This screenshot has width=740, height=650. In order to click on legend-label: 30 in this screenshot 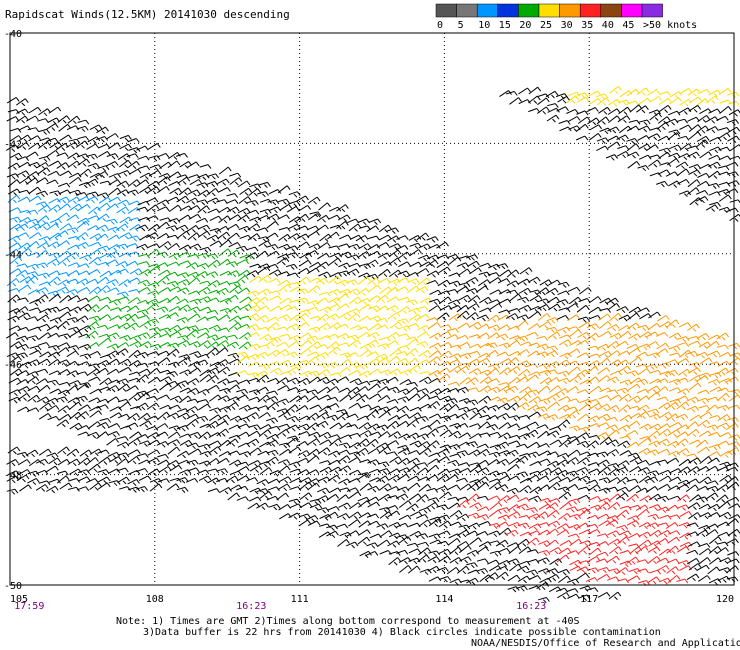, I will do `click(567, 25)`.